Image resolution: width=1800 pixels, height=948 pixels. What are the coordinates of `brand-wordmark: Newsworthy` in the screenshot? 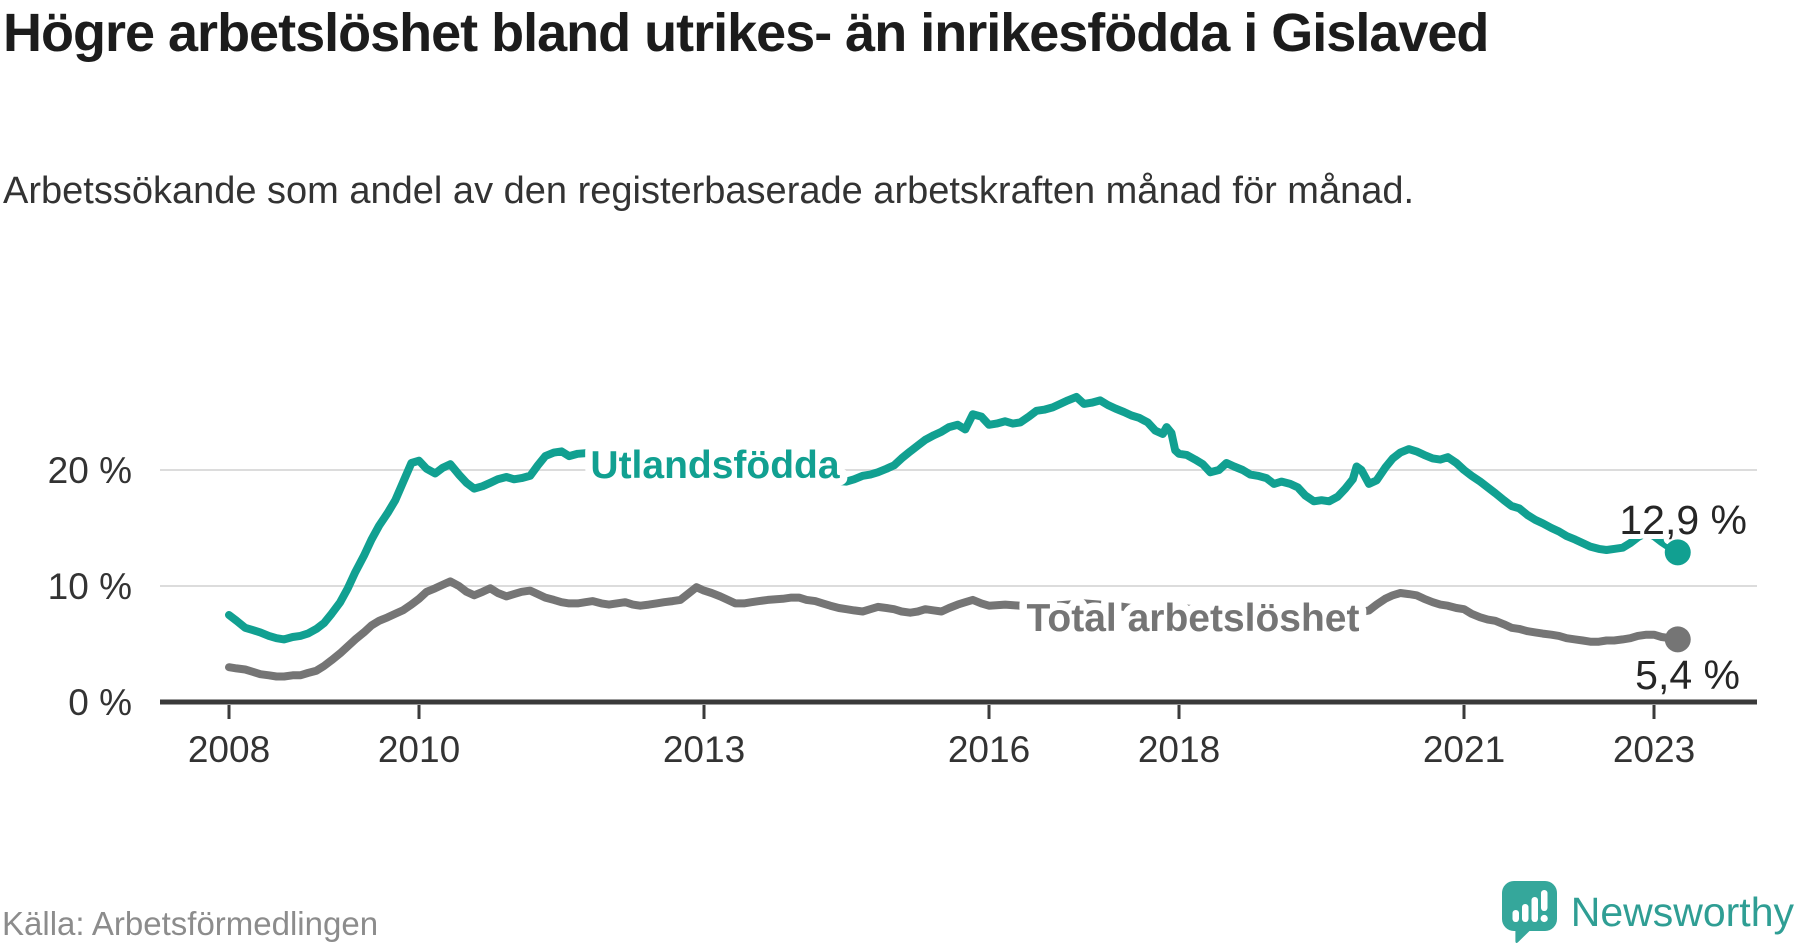 It's located at (1682, 911).